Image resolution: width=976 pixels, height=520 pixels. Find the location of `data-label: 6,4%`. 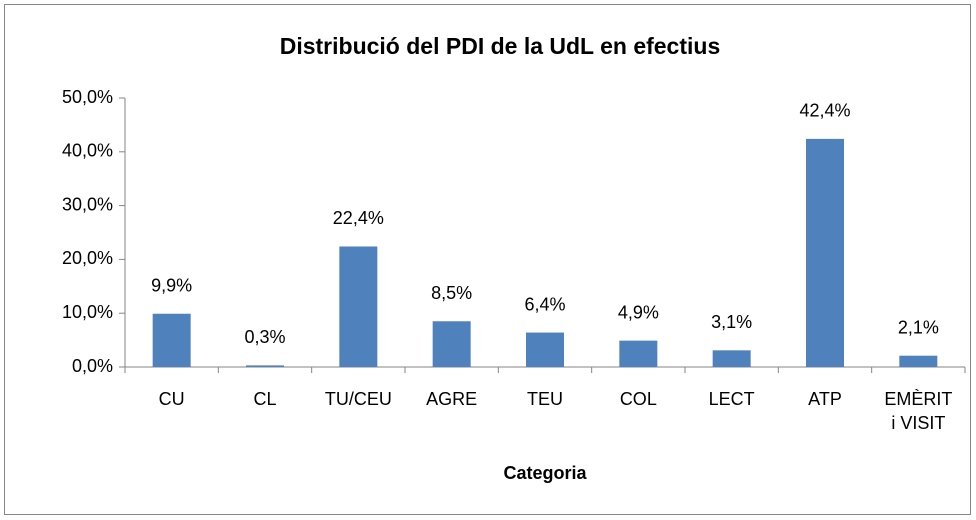

data-label: 6,4% is located at coordinates (544, 304).